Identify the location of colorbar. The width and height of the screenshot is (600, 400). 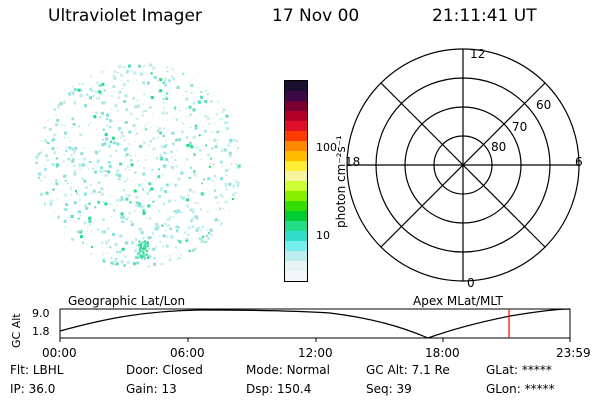
(296, 181).